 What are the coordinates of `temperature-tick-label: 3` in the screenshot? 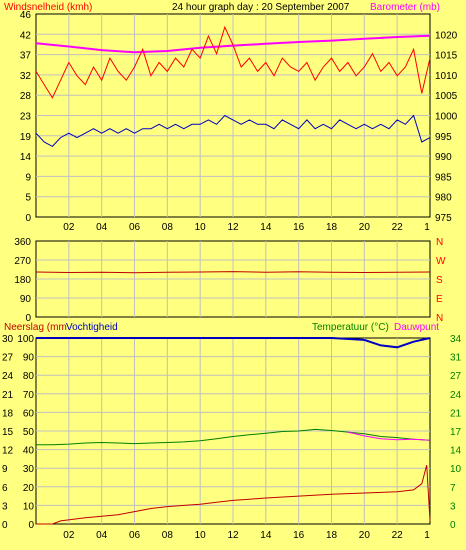 It's located at (453, 506).